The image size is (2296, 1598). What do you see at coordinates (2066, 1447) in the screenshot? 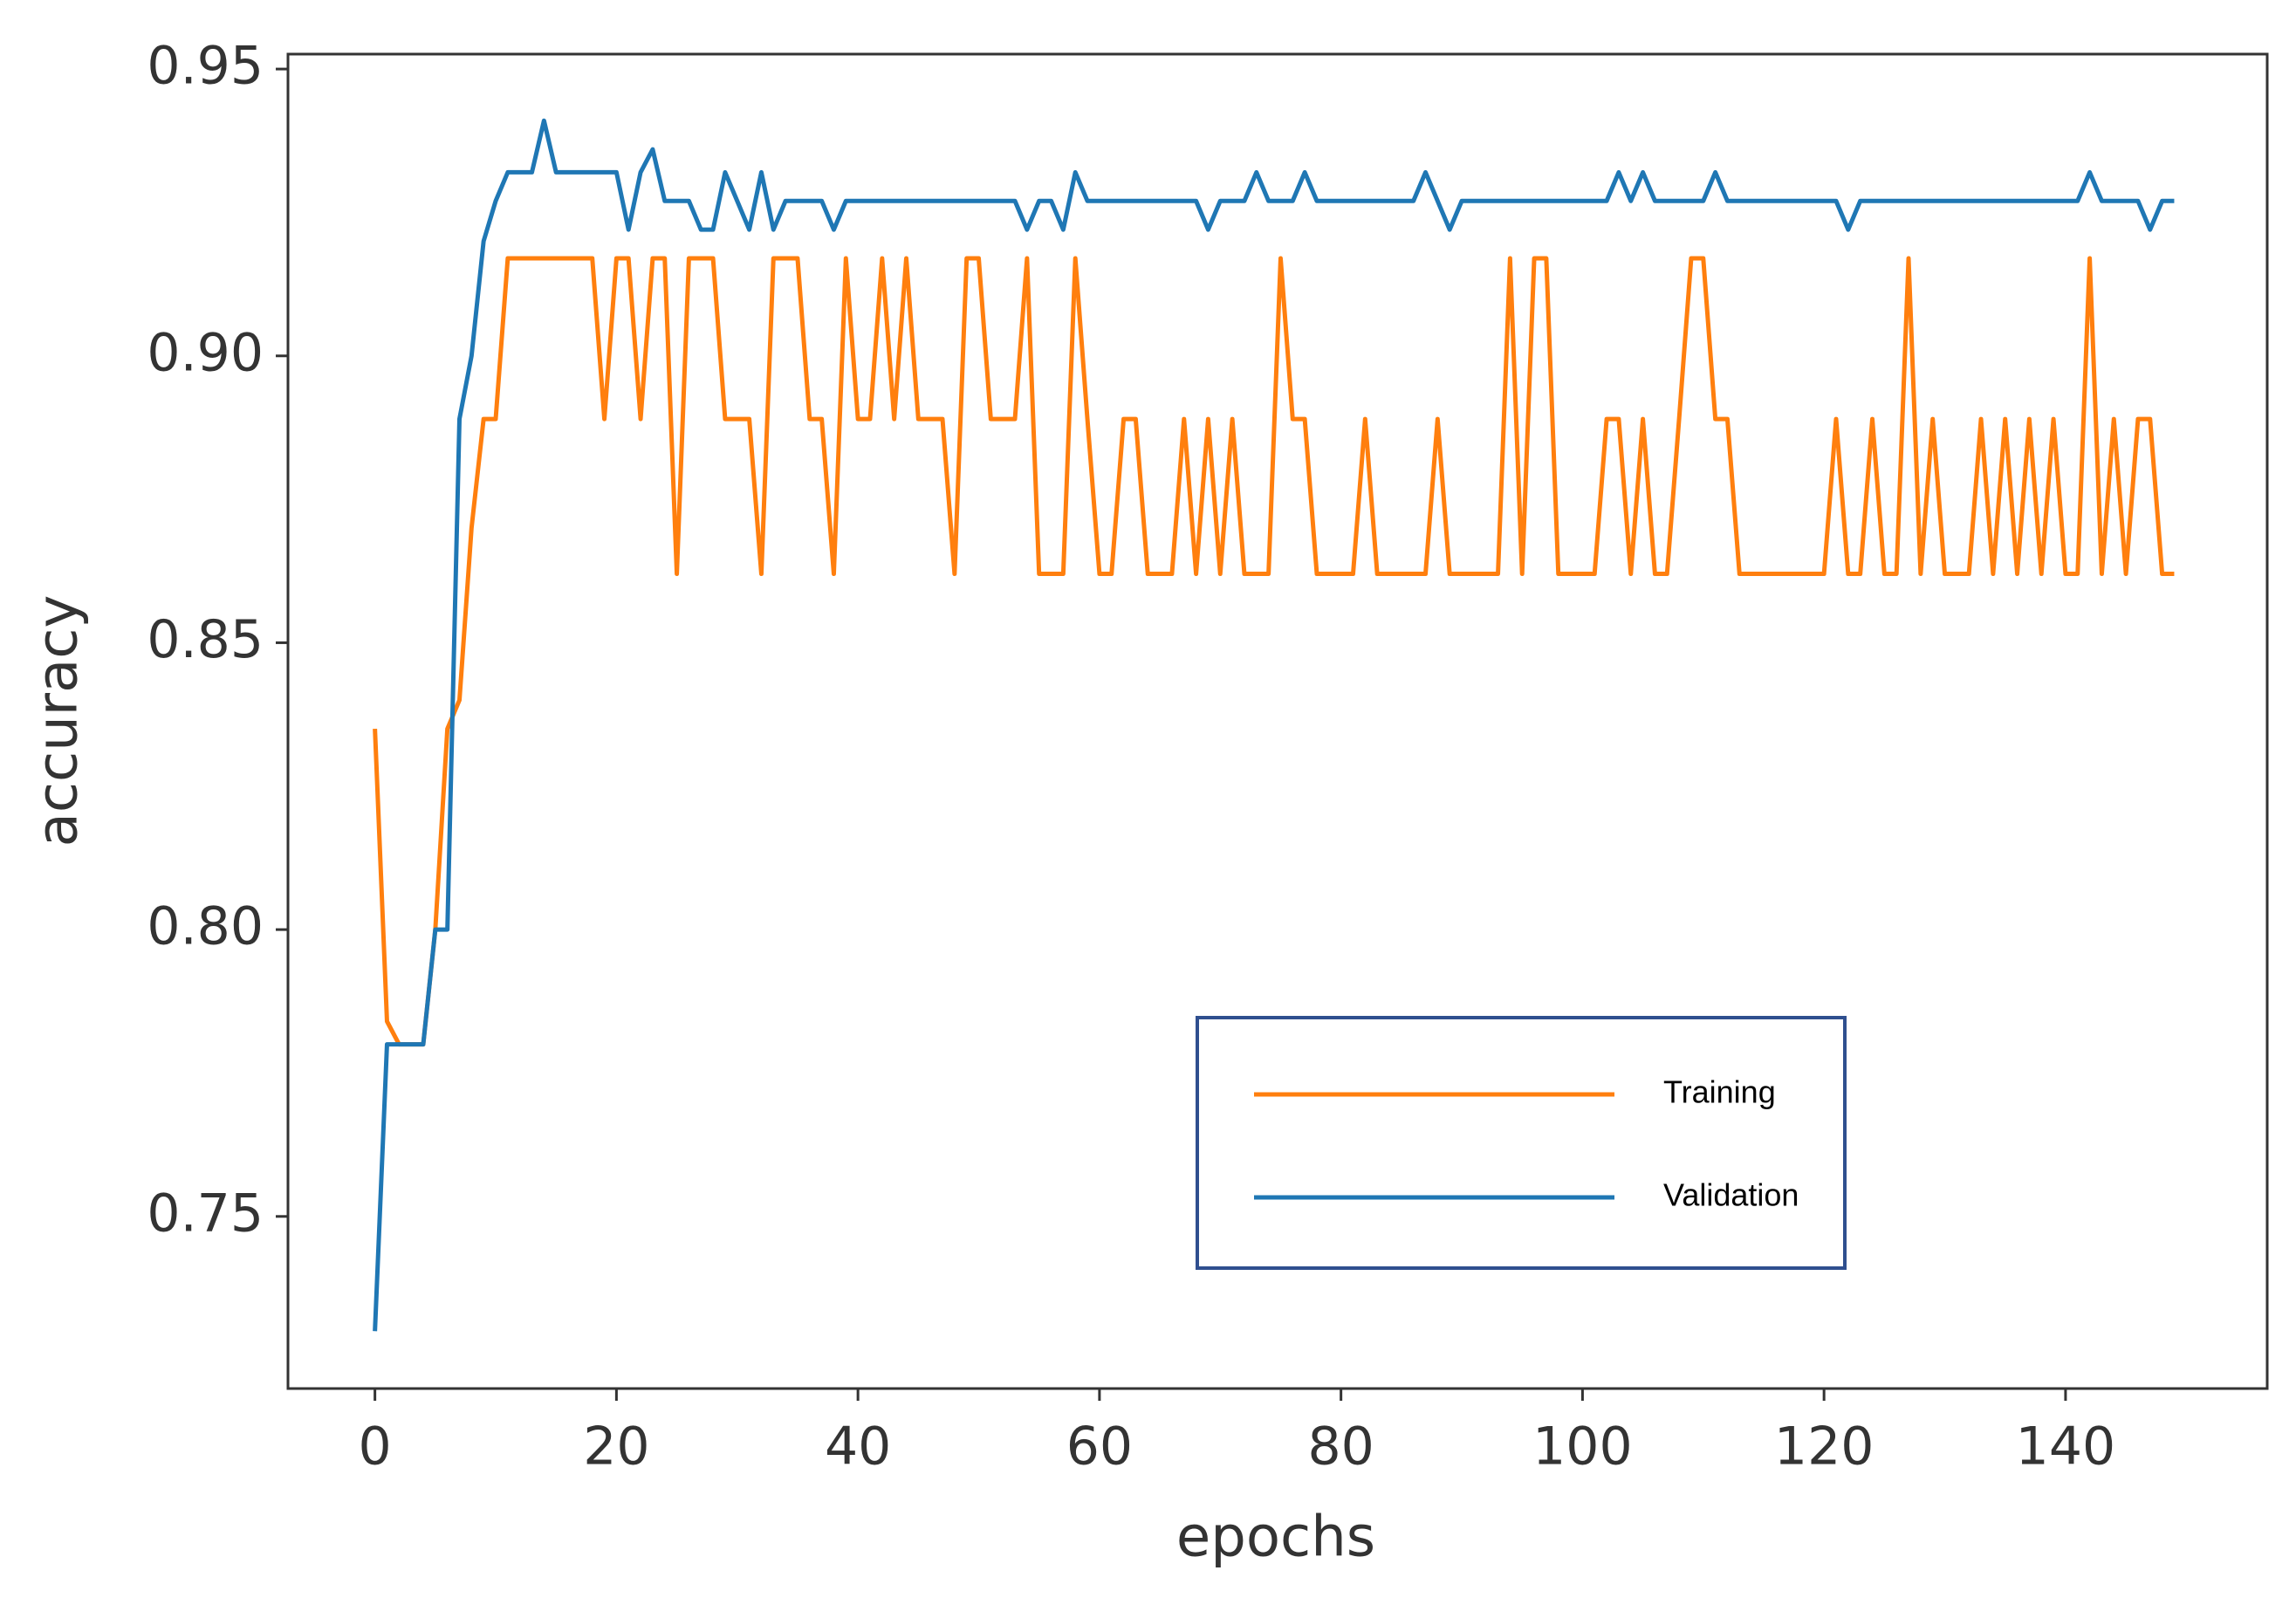
I see `x-tick-label: 140` at bounding box center [2066, 1447].